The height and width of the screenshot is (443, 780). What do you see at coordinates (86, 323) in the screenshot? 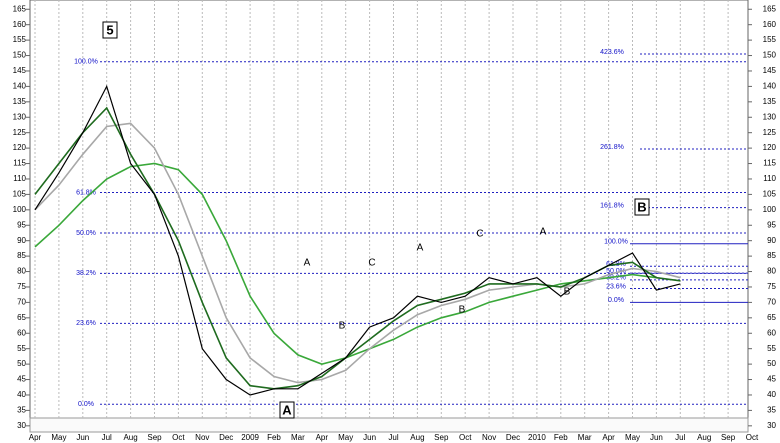
I see `fib-label: 23.6%` at bounding box center [86, 323].